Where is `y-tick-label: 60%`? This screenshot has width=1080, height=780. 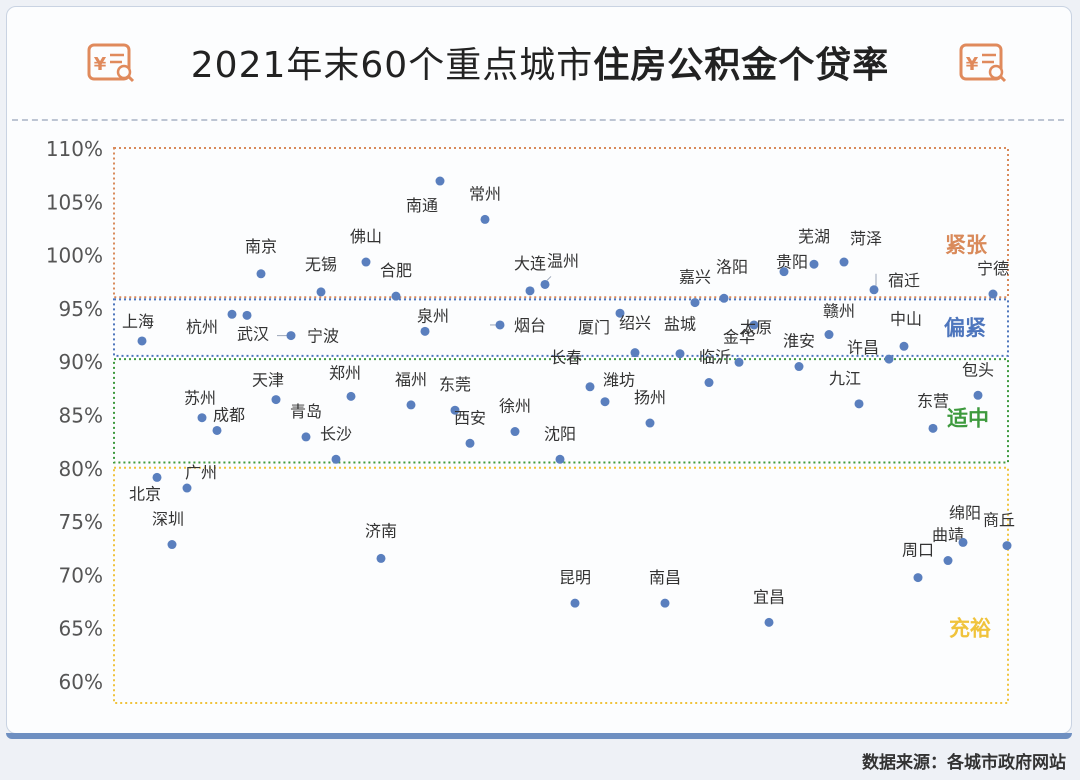
y-tick-label: 60% is located at coordinates (81, 682).